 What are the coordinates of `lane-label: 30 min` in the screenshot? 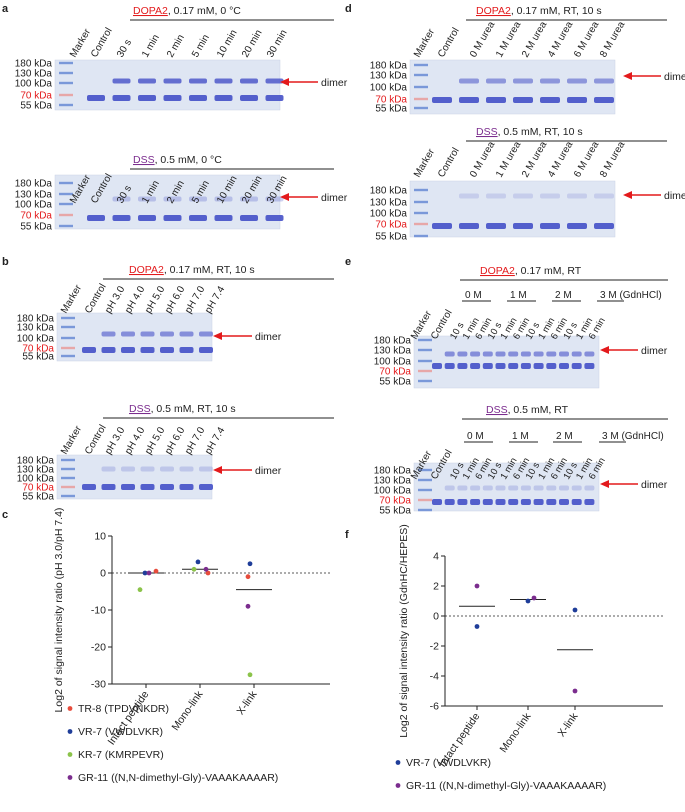 It's located at (277, 43).